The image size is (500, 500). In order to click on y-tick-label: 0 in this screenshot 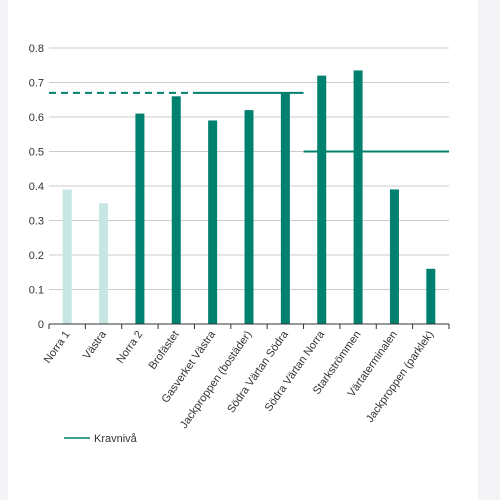, I will do `click(41, 325)`.